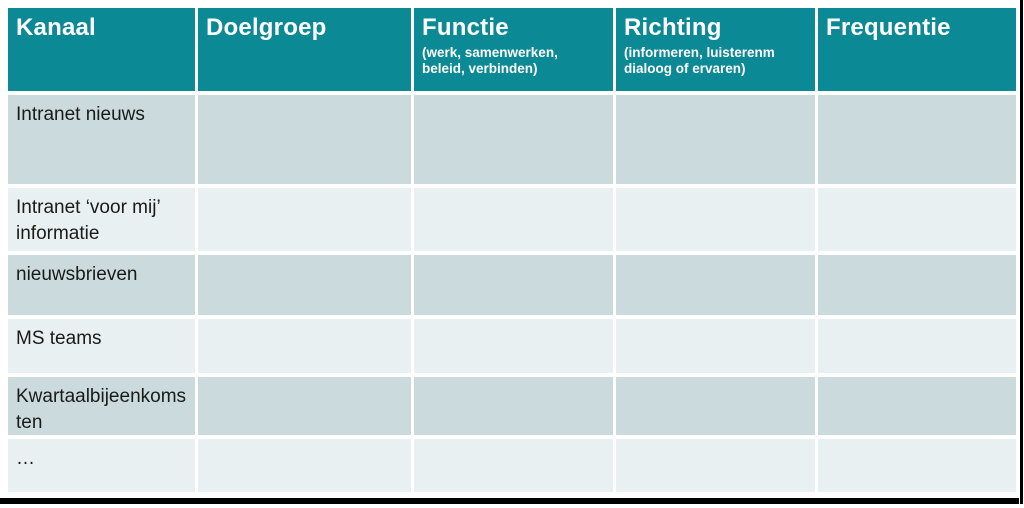  I want to click on cell-ellipsis-doelgroep, so click(304, 465).